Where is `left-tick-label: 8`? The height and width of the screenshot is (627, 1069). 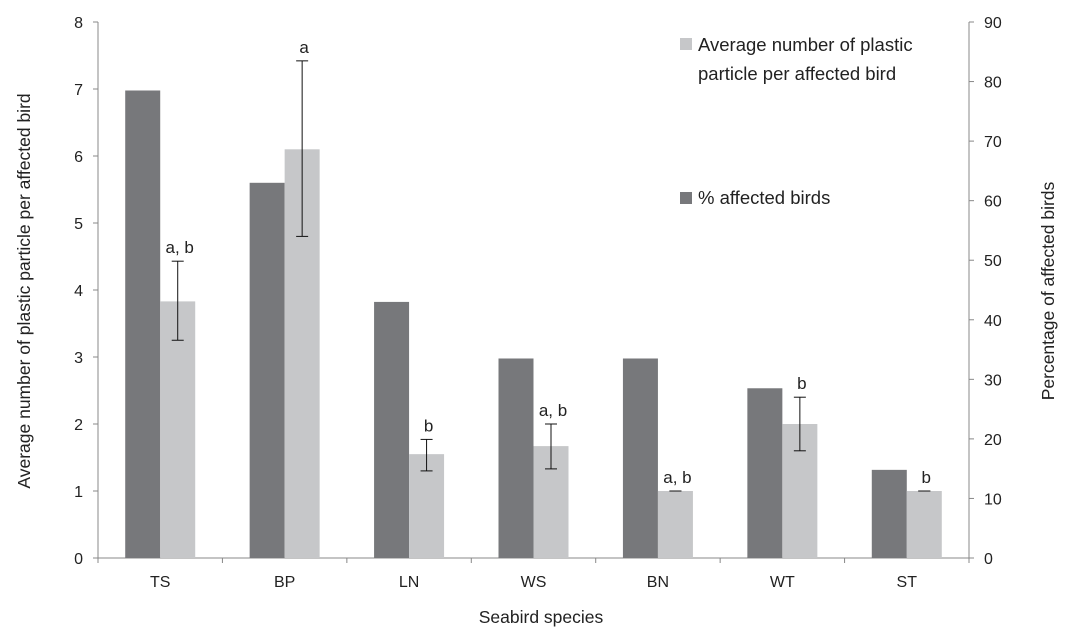
left-tick-label: 8 is located at coordinates (78, 23).